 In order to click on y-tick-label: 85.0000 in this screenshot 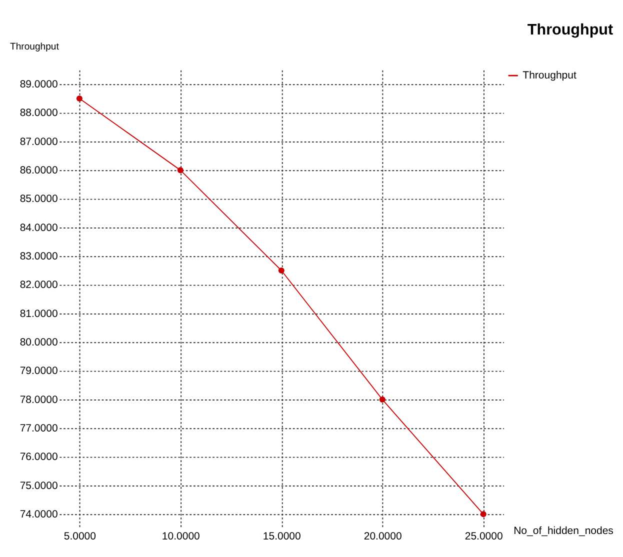, I will do `click(39, 199)`.